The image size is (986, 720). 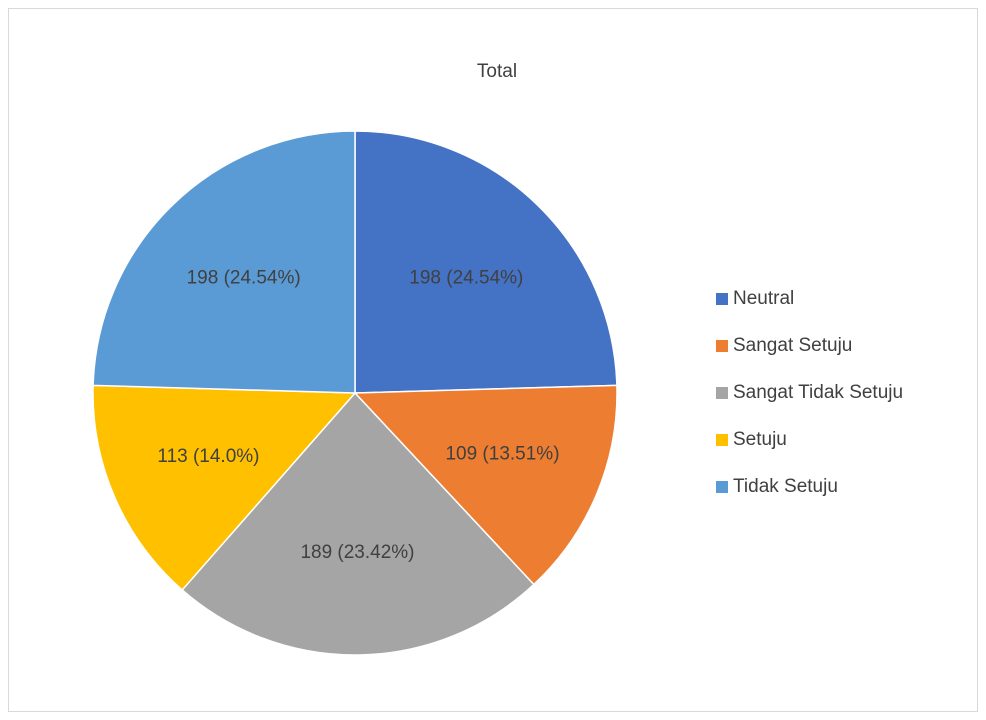 I want to click on legend-label: Sangat Setuju, so click(x=792, y=345).